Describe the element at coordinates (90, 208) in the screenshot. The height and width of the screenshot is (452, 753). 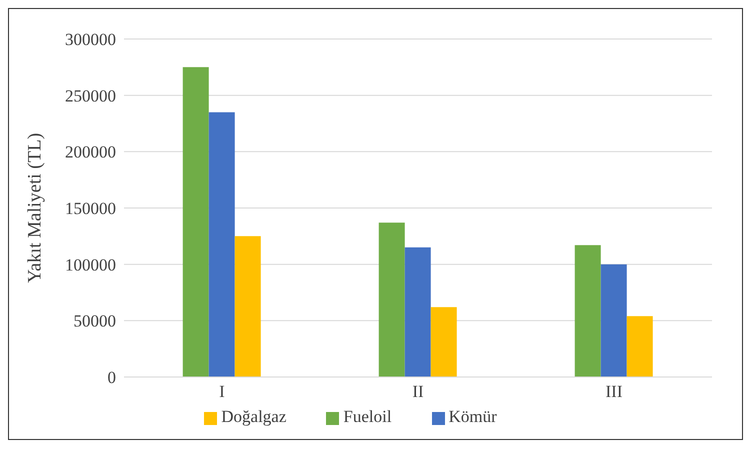
I see `y-tick-label: 150000` at that location.